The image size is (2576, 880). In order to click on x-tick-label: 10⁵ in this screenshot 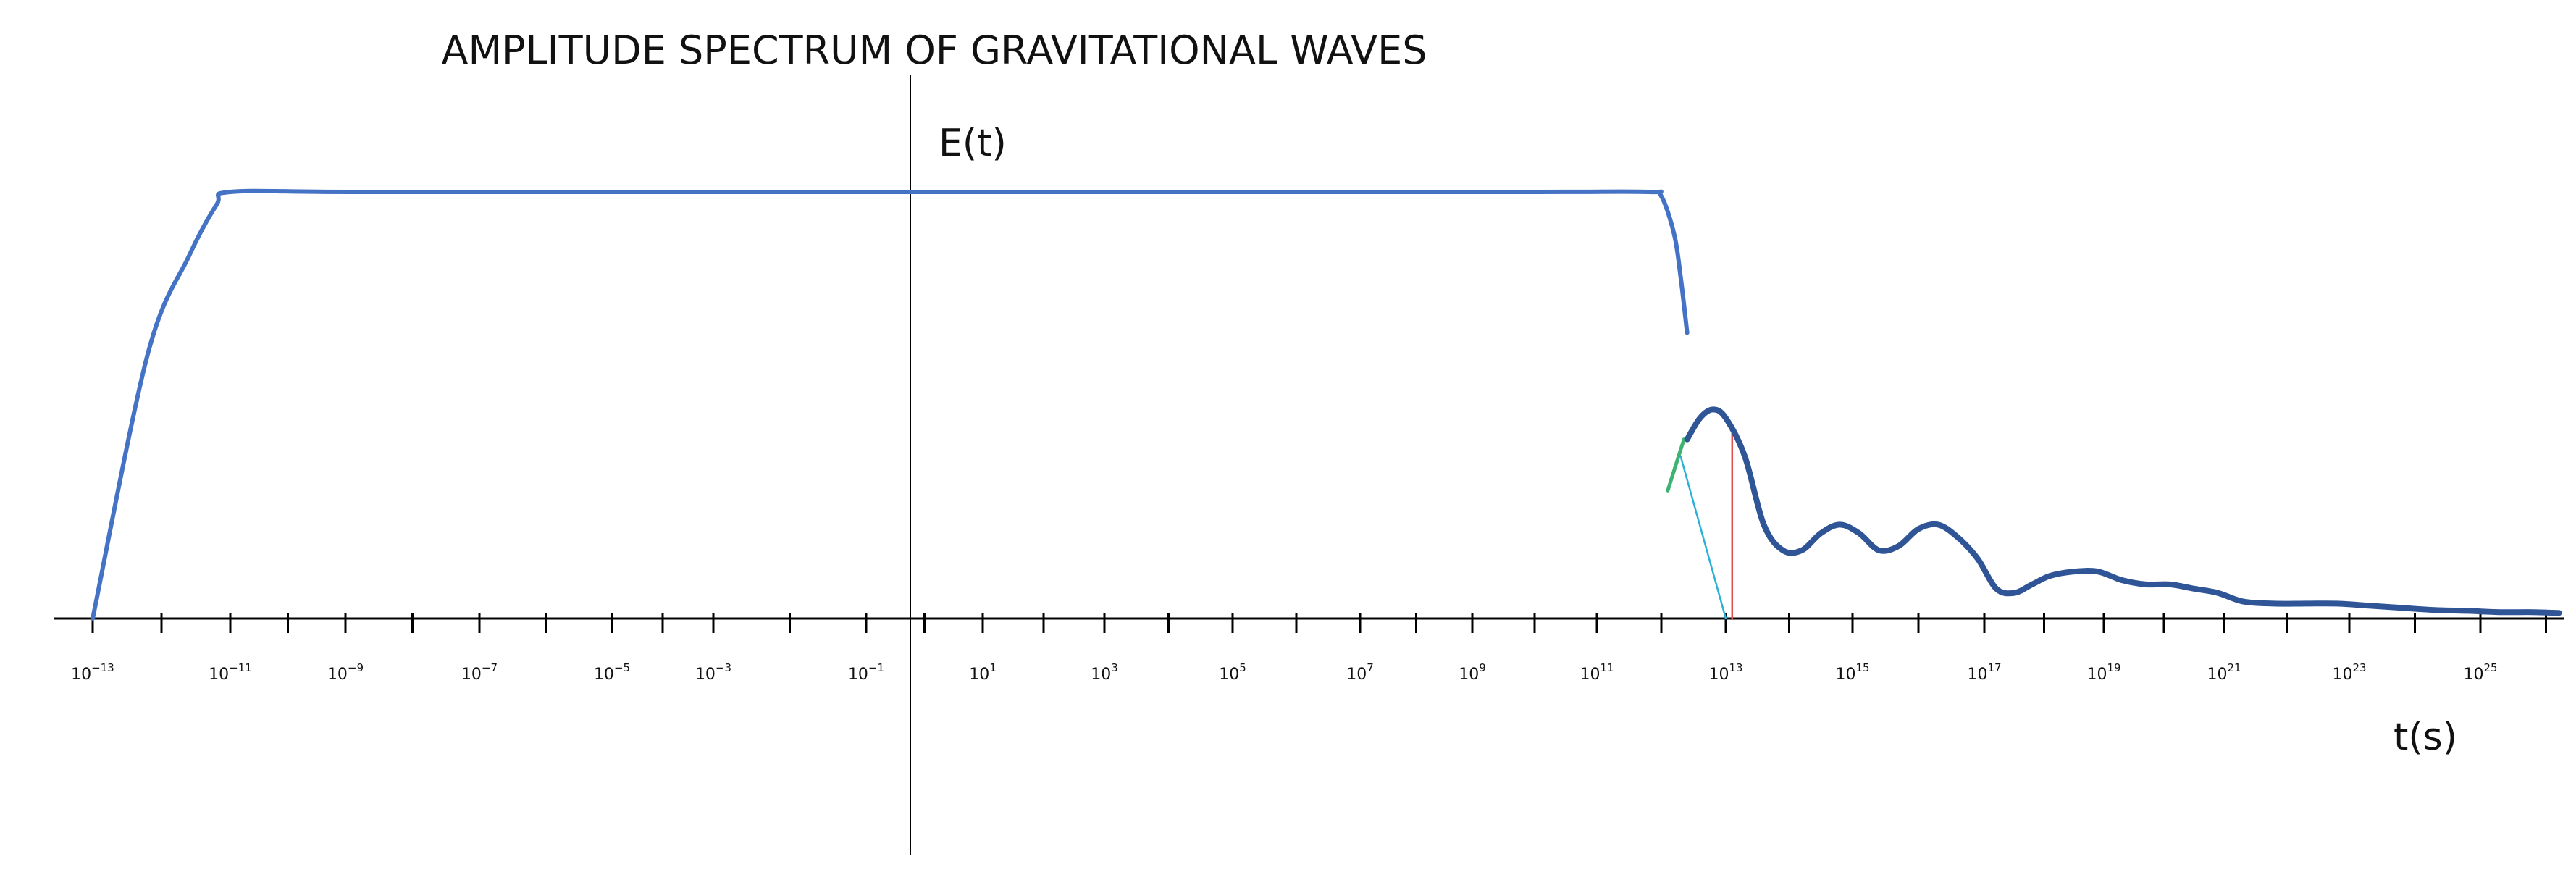, I will do `click(1232, 672)`.